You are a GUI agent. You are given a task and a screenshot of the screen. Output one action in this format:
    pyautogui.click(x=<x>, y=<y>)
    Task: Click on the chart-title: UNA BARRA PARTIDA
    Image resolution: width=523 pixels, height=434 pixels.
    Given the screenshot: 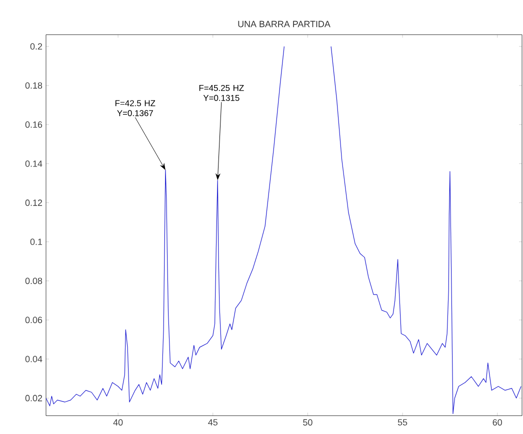 What is the action you would take?
    pyautogui.click(x=284, y=24)
    